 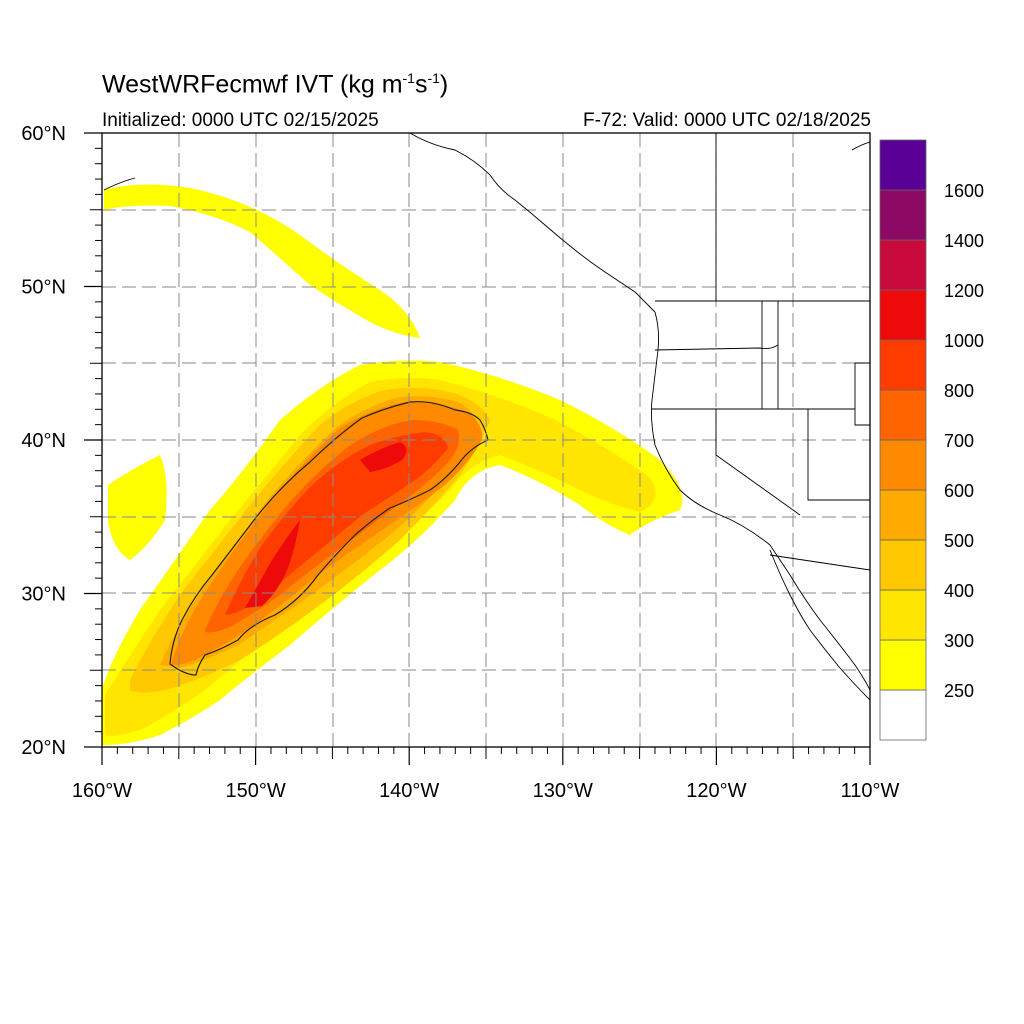 I want to click on border-or-wa, so click(x=716, y=347).